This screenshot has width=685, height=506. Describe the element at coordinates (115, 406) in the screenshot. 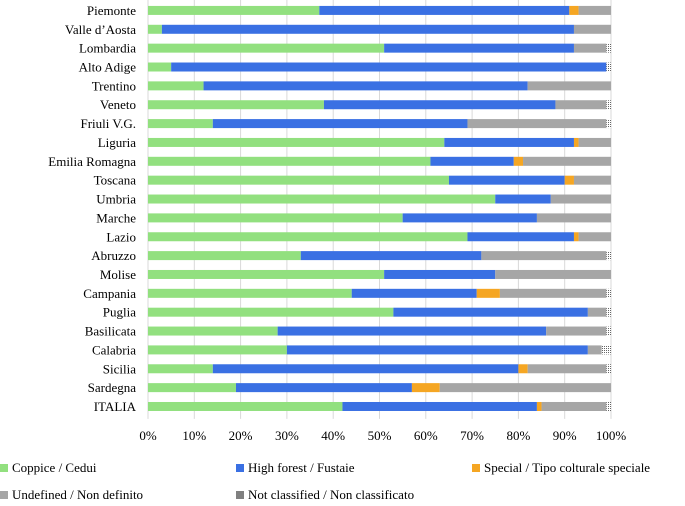

I see `category-label: ITALIA` at that location.